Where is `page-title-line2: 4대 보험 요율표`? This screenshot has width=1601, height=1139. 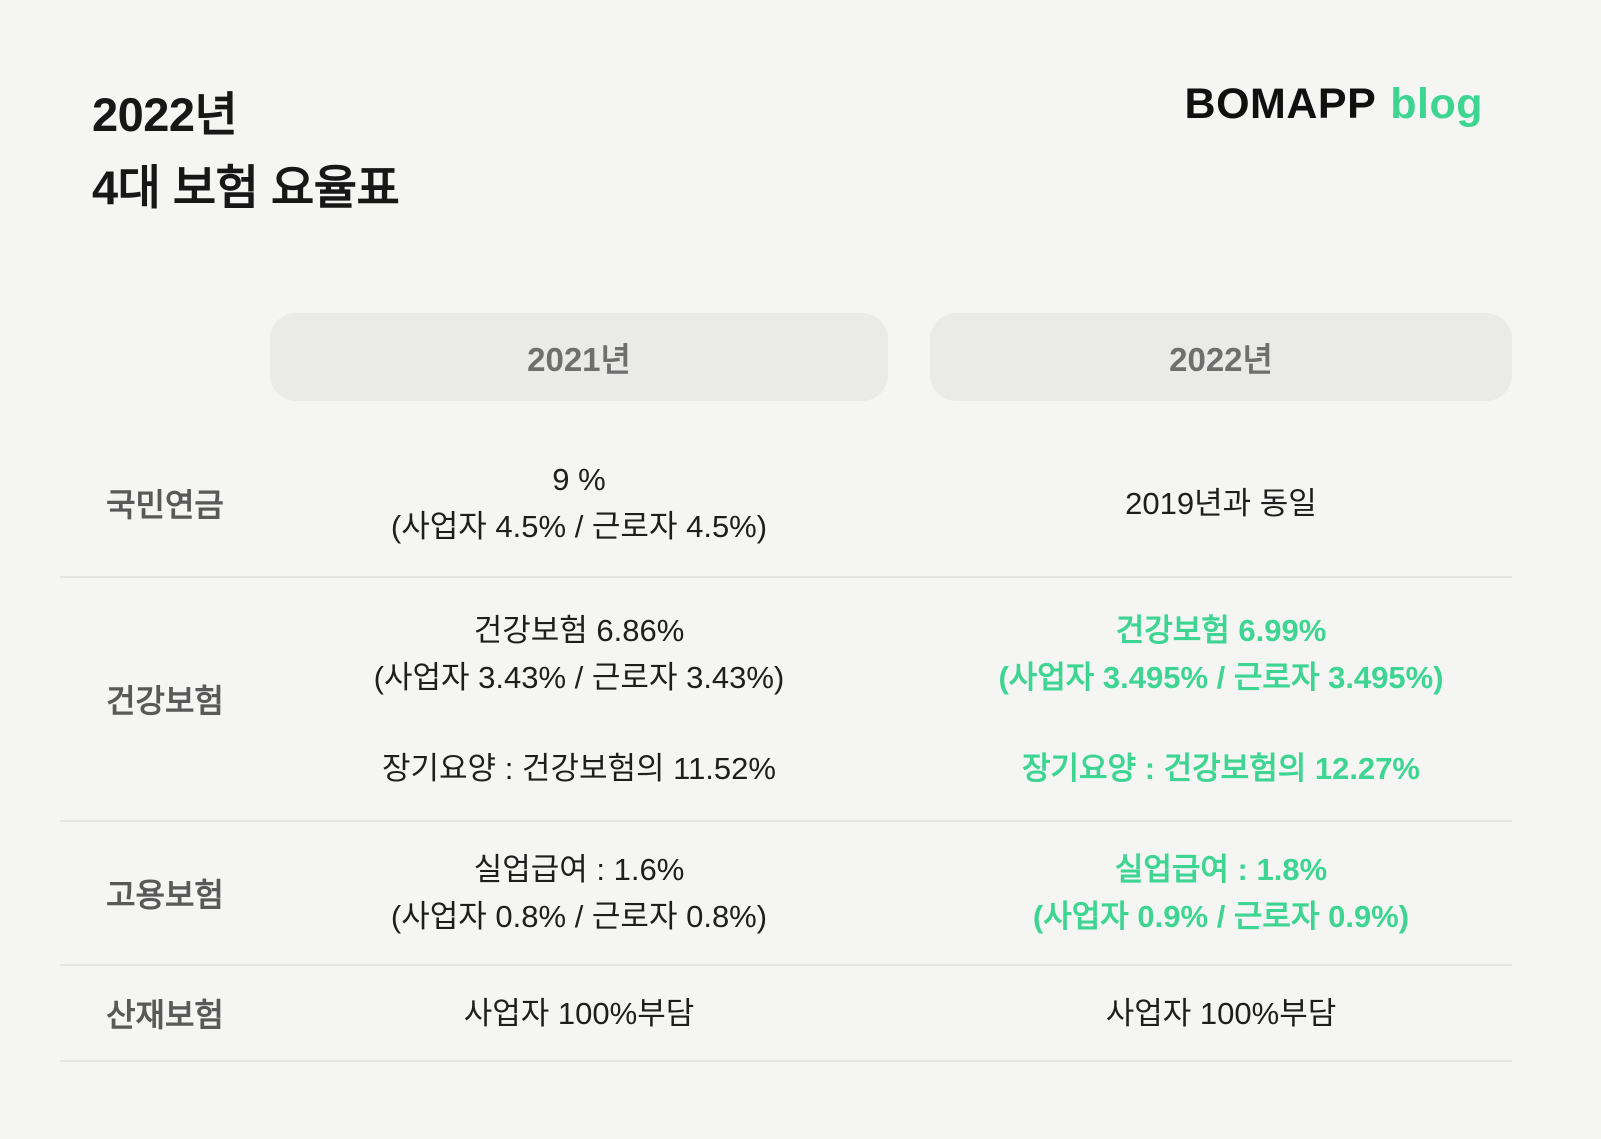 page-title-line2: 4대 보험 요율표 is located at coordinates (246, 187).